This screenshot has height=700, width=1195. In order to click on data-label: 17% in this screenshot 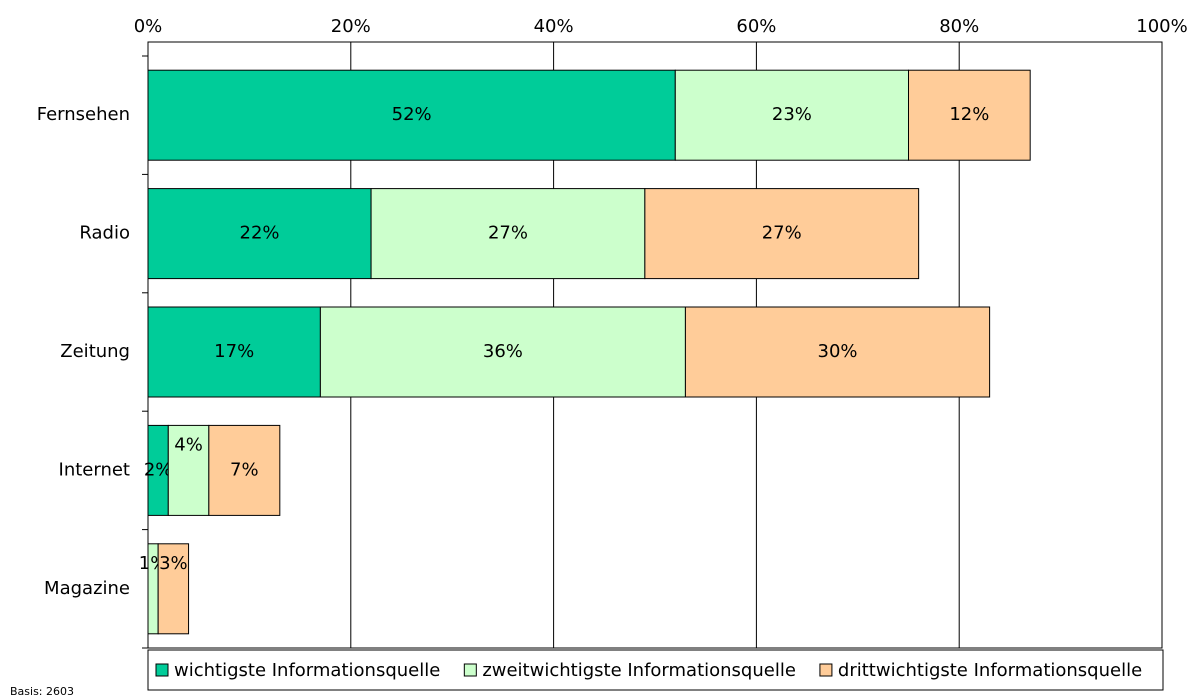, I will do `click(234, 351)`.